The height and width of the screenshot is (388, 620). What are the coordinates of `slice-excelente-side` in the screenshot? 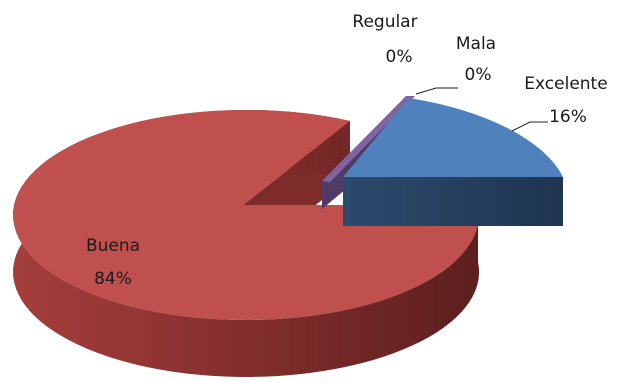 It's located at (453, 201).